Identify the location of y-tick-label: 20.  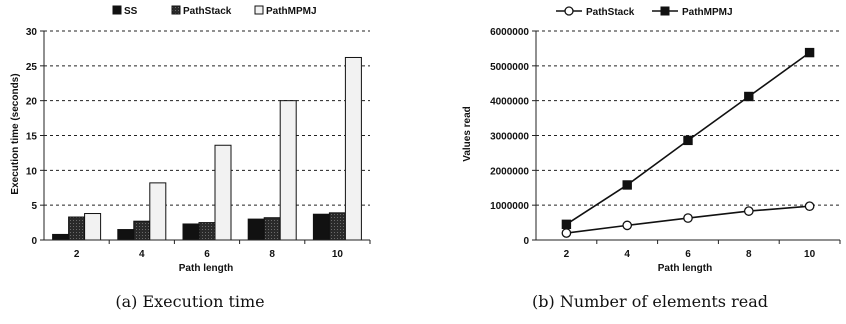
(32, 102).